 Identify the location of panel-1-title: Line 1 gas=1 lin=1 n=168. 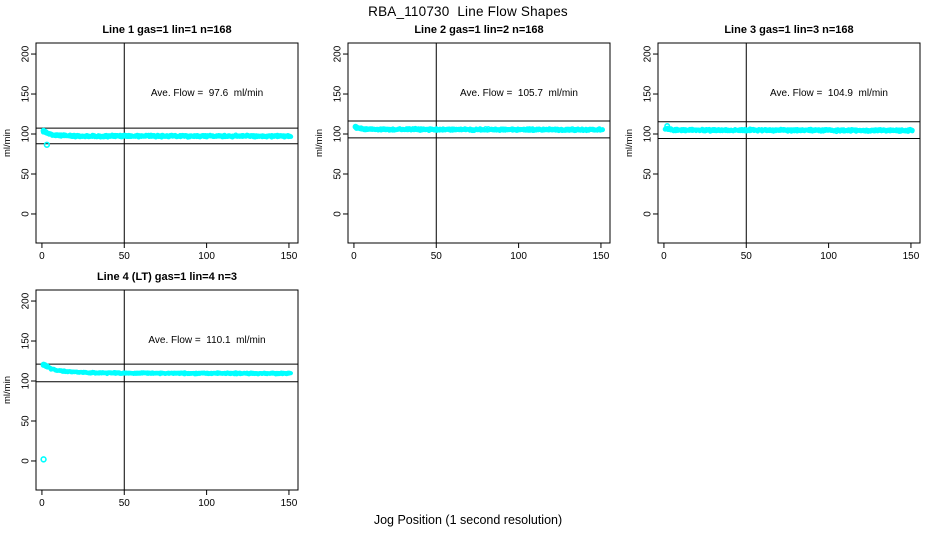
(167, 30).